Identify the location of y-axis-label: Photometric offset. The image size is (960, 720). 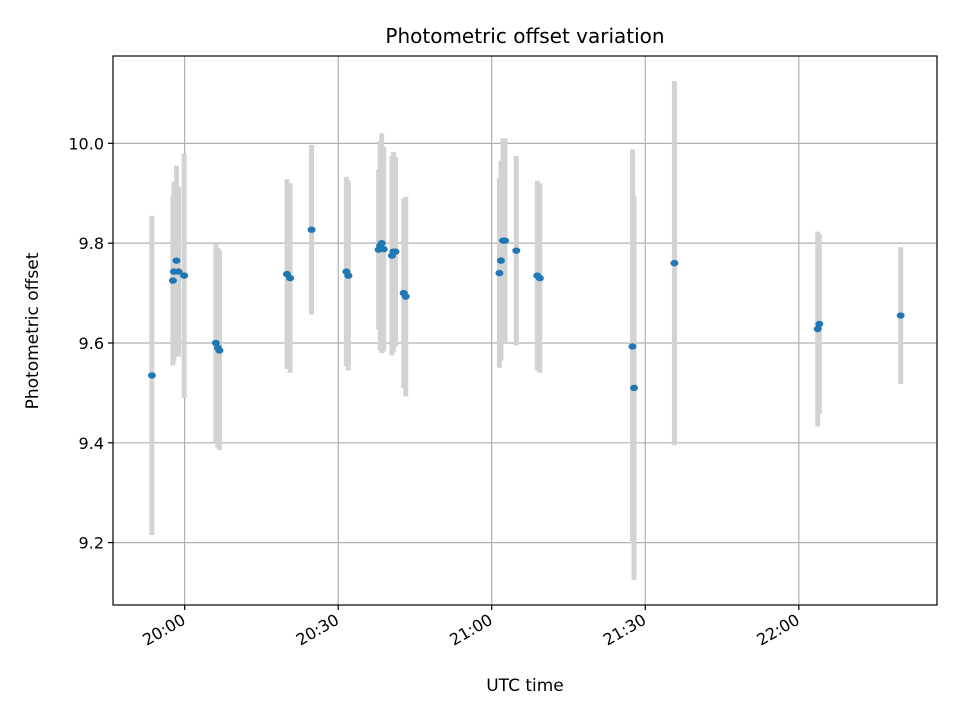
(33, 330).